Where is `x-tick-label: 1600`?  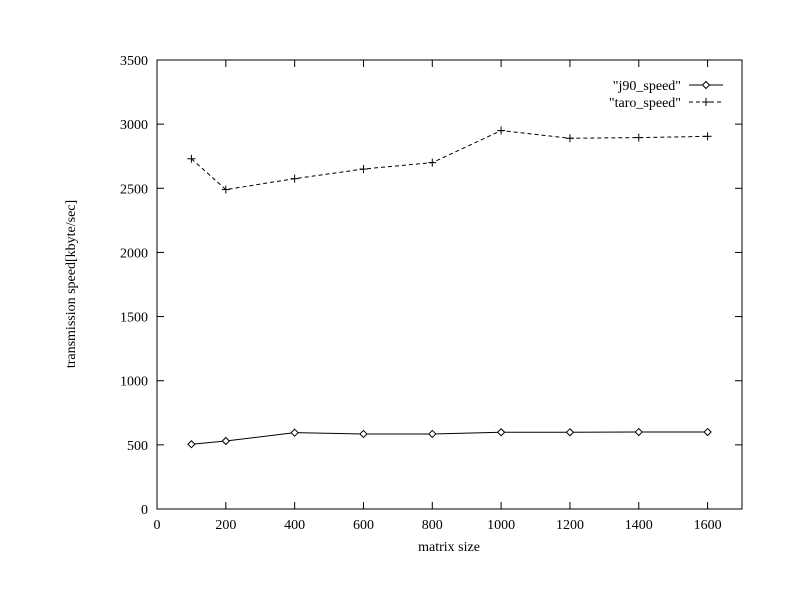
x-tick-label: 1600 is located at coordinates (708, 525).